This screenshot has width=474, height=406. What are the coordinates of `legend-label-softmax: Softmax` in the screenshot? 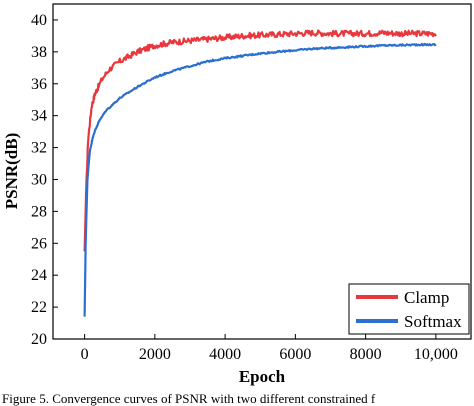 It's located at (433, 321).